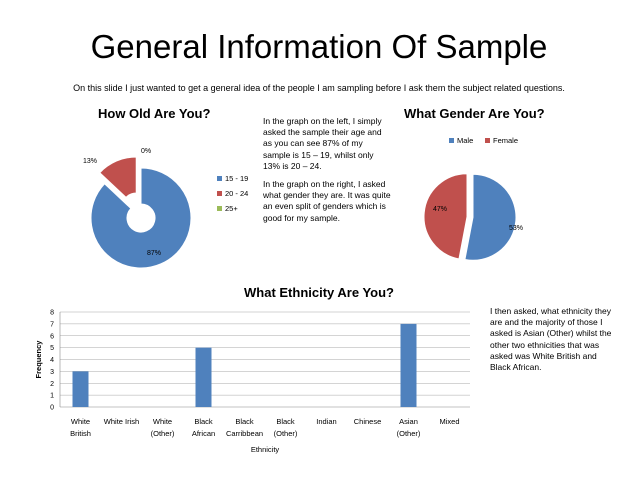 This screenshot has height=479, width=638. What do you see at coordinates (52, 372) in the screenshot?
I see `ethnicity-ytick-3: 3` at bounding box center [52, 372].